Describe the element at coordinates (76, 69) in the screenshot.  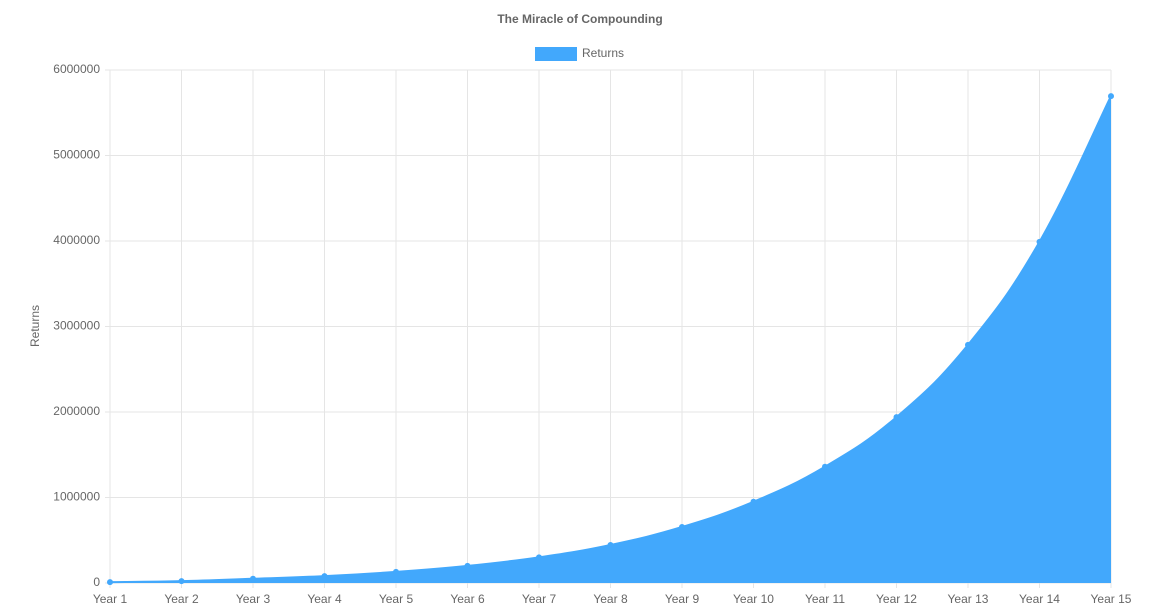
I see `y-tick-label: 6000000` at that location.